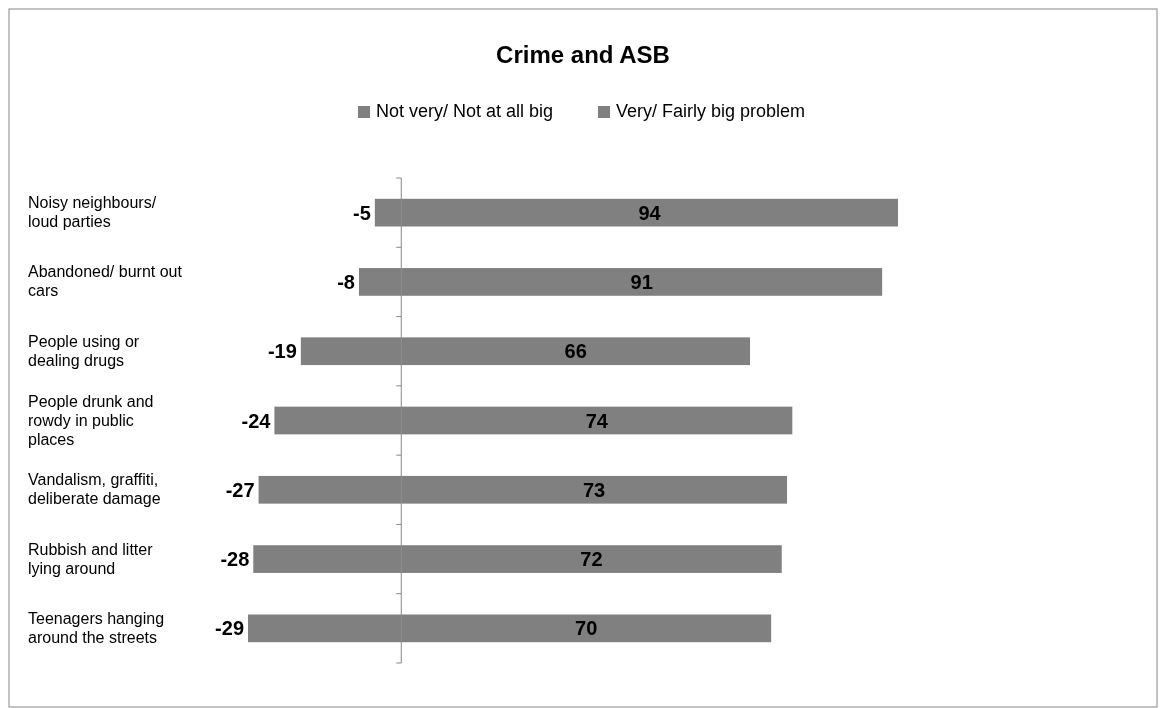  I want to click on data-label: -28, so click(235, 559).